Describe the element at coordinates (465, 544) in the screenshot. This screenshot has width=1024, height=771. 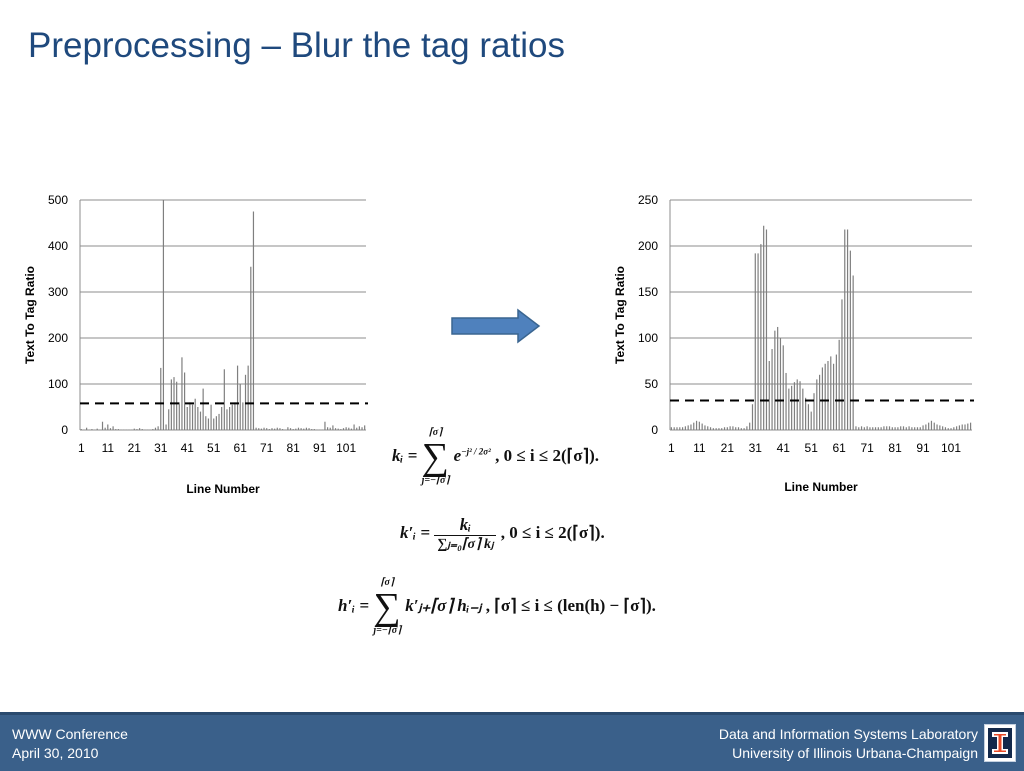
I see `fraction-denominator: ∑ⱼ₌₀⌈σ⌉ kⱼ` at that location.